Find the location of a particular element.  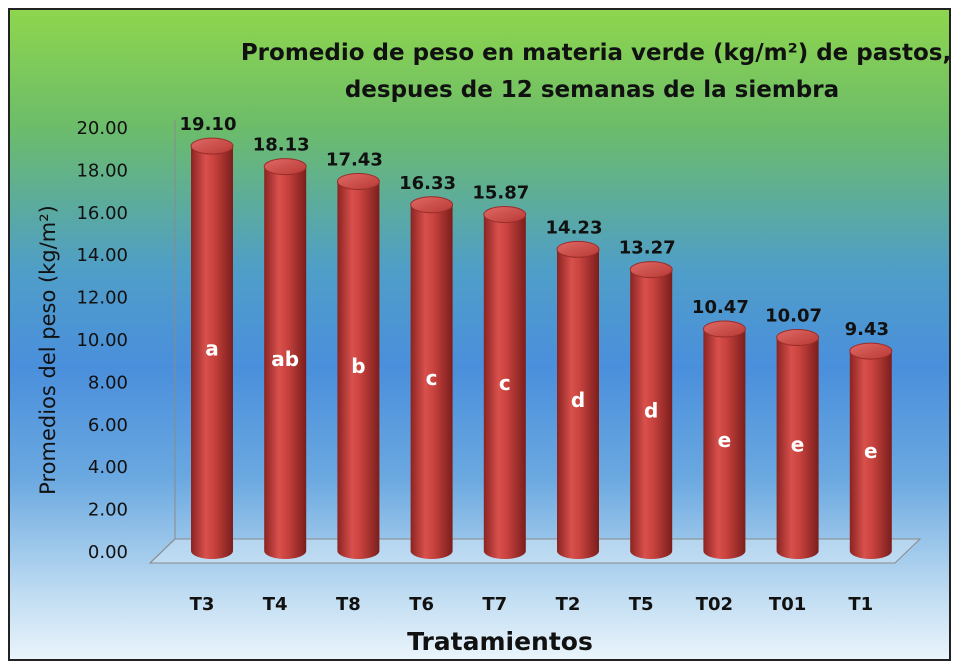

y-axis-label: Promedios del peso (kg/m²) is located at coordinates (48, 350).